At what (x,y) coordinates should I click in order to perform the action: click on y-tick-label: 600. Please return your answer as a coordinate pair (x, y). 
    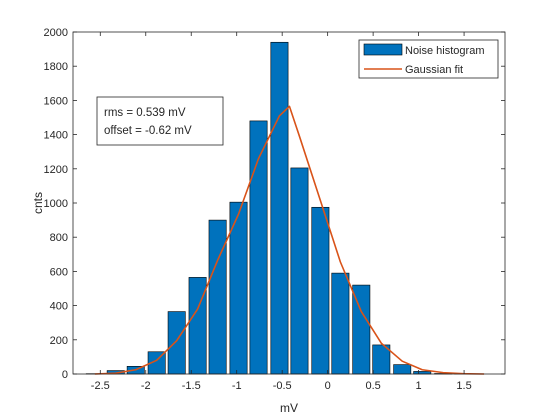
    Looking at the image, I should click on (59, 272).